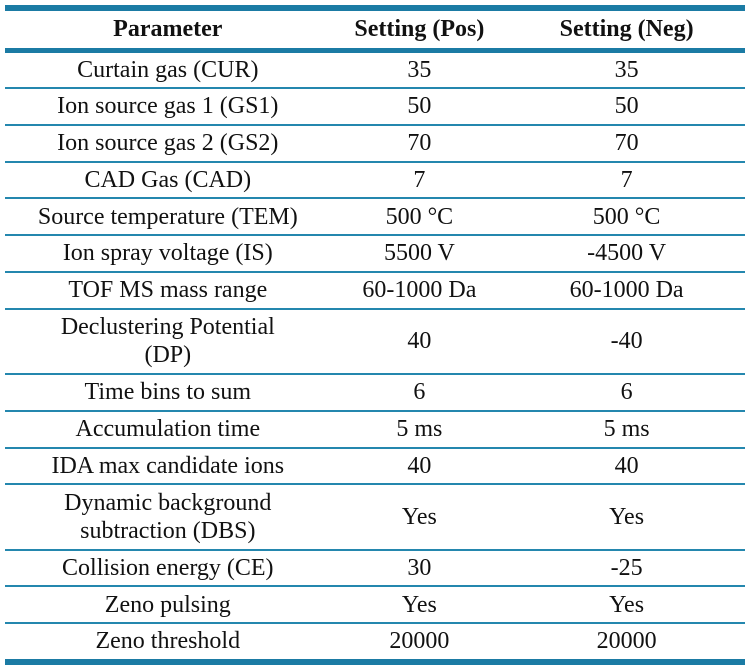  What do you see at coordinates (419, 107) in the screenshot?
I see `setting-pos-cell: 50` at bounding box center [419, 107].